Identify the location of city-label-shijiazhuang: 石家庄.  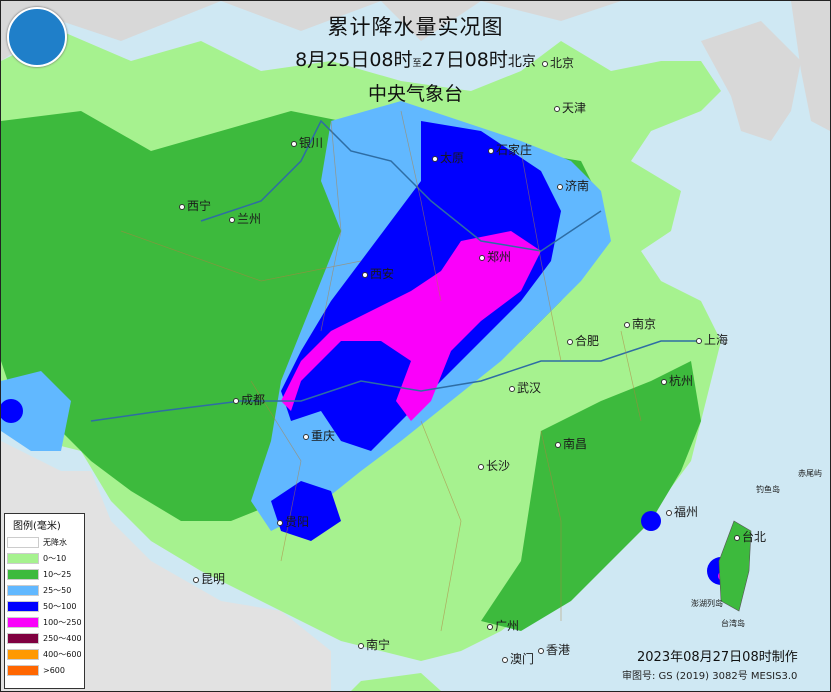
(510, 150).